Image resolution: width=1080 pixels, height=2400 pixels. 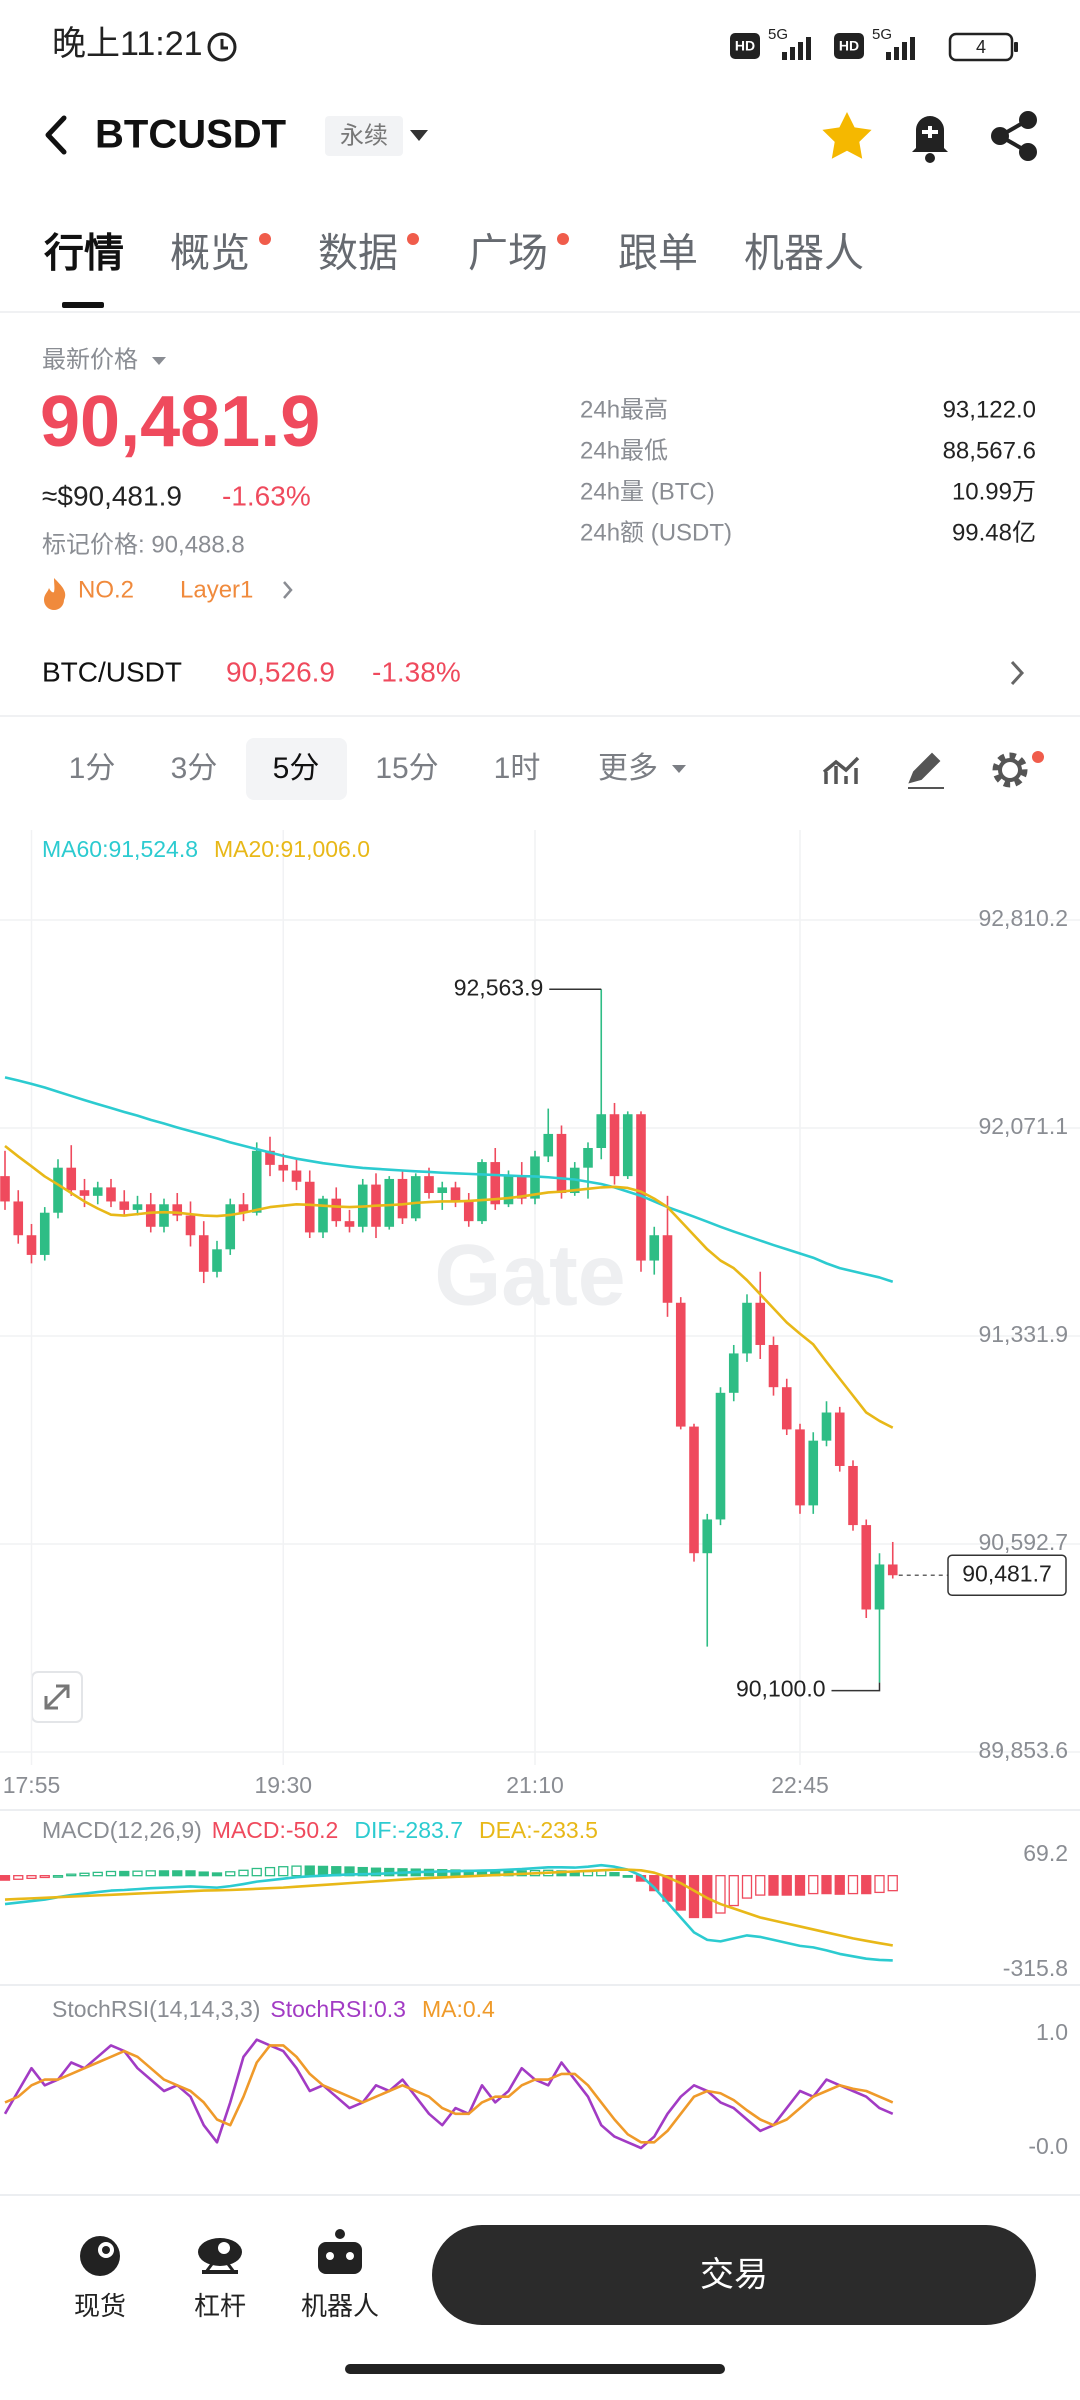 What do you see at coordinates (84, 254) in the screenshot?
I see `tab: 行情` at bounding box center [84, 254].